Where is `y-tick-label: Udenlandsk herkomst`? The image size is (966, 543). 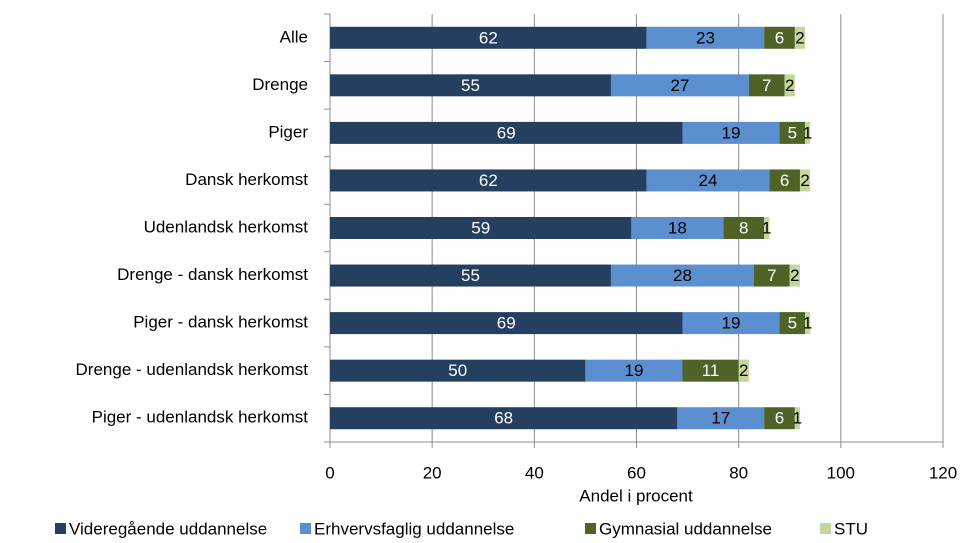 y-tick-label: Udenlandsk herkomst is located at coordinates (226, 226).